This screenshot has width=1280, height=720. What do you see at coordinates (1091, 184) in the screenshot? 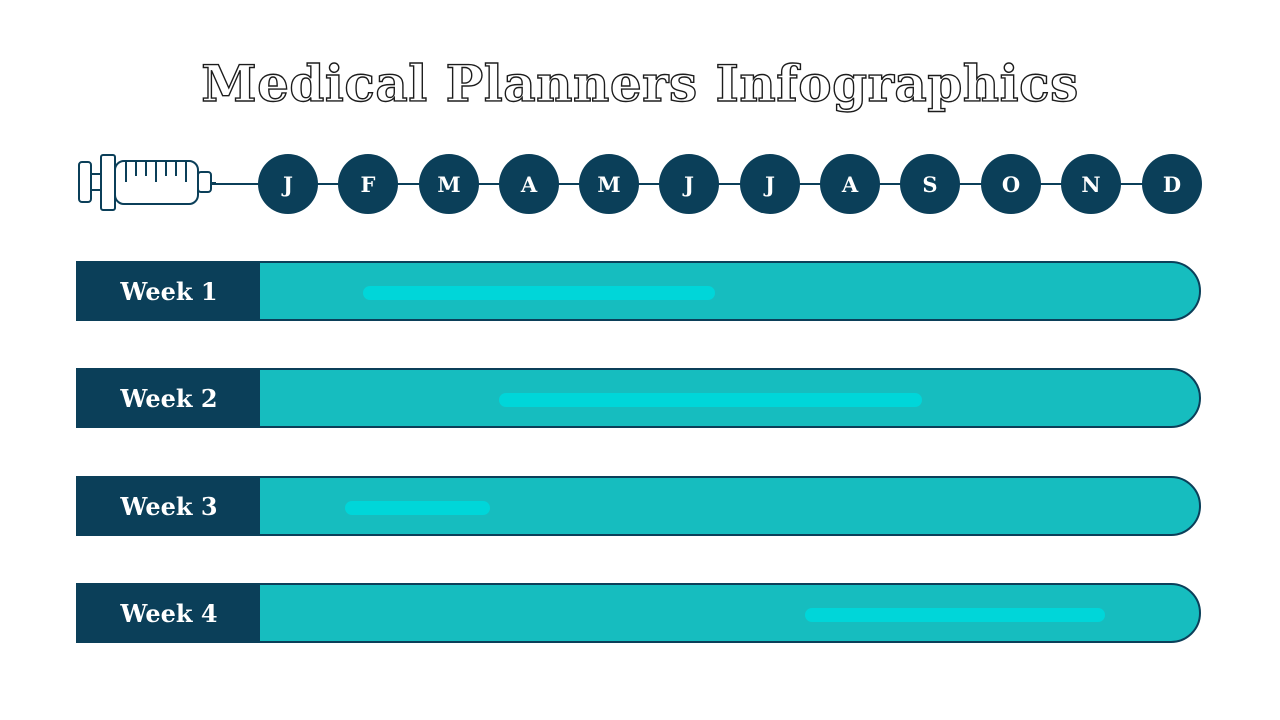
I see `month-circle: N` at bounding box center [1091, 184].